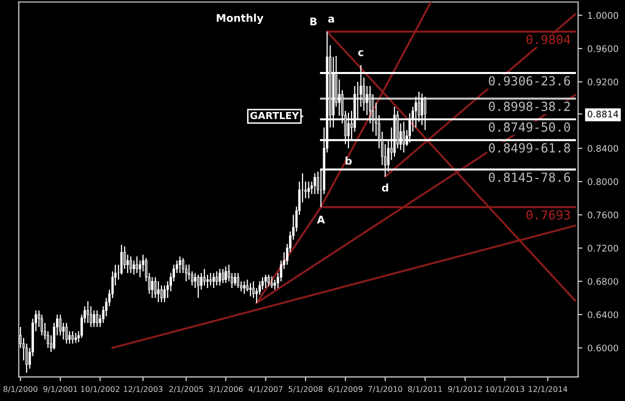 The image size is (625, 401). I want to click on y-tick-label: 0.7600, so click(603, 215).